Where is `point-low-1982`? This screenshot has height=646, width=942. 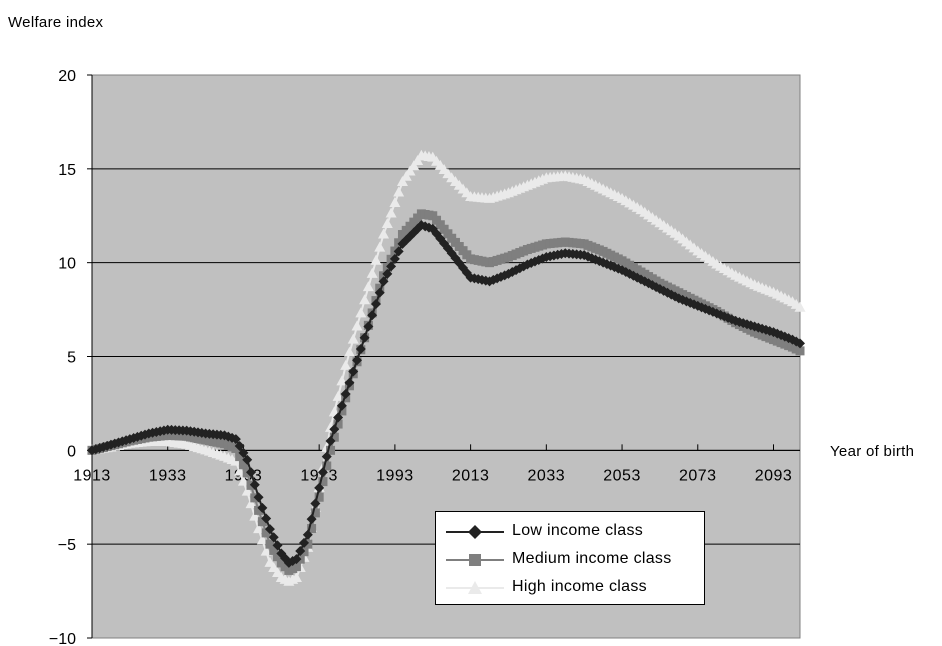
point-low-1982 is located at coordinates (353, 371).